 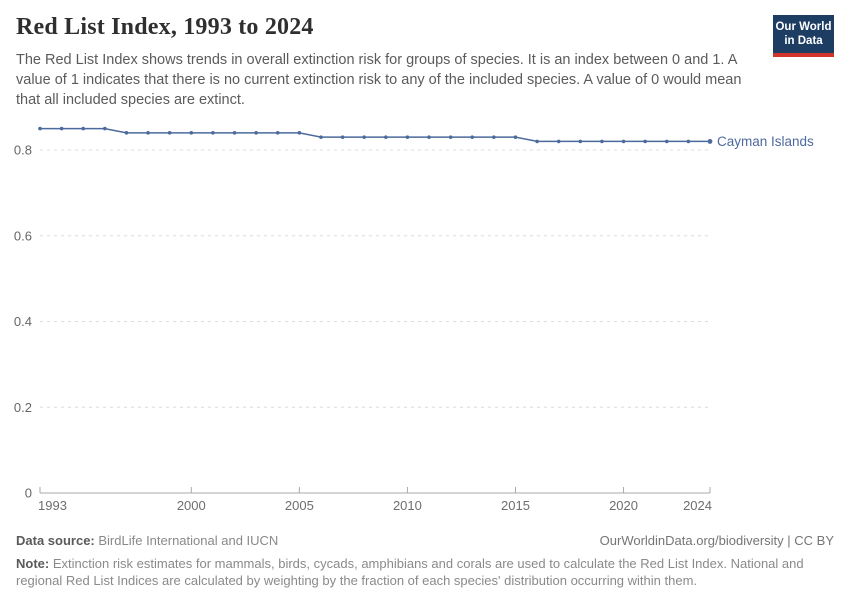 What do you see at coordinates (28, 493) in the screenshot?
I see `y-axis-tick-label: 0` at bounding box center [28, 493].